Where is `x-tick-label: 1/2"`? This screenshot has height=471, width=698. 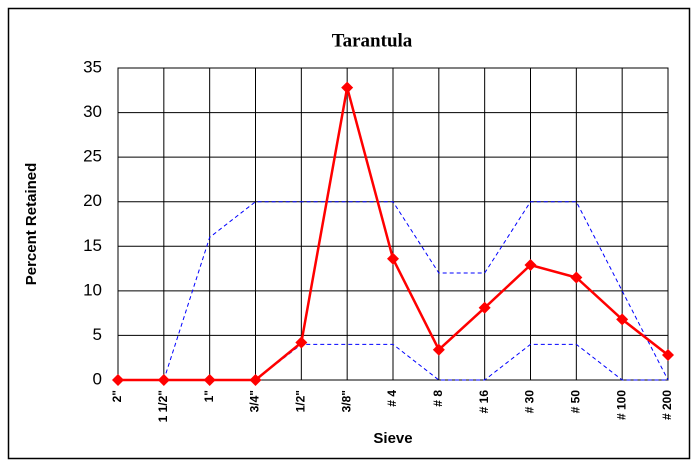 x-tick-label: 1/2" is located at coordinates (301, 401).